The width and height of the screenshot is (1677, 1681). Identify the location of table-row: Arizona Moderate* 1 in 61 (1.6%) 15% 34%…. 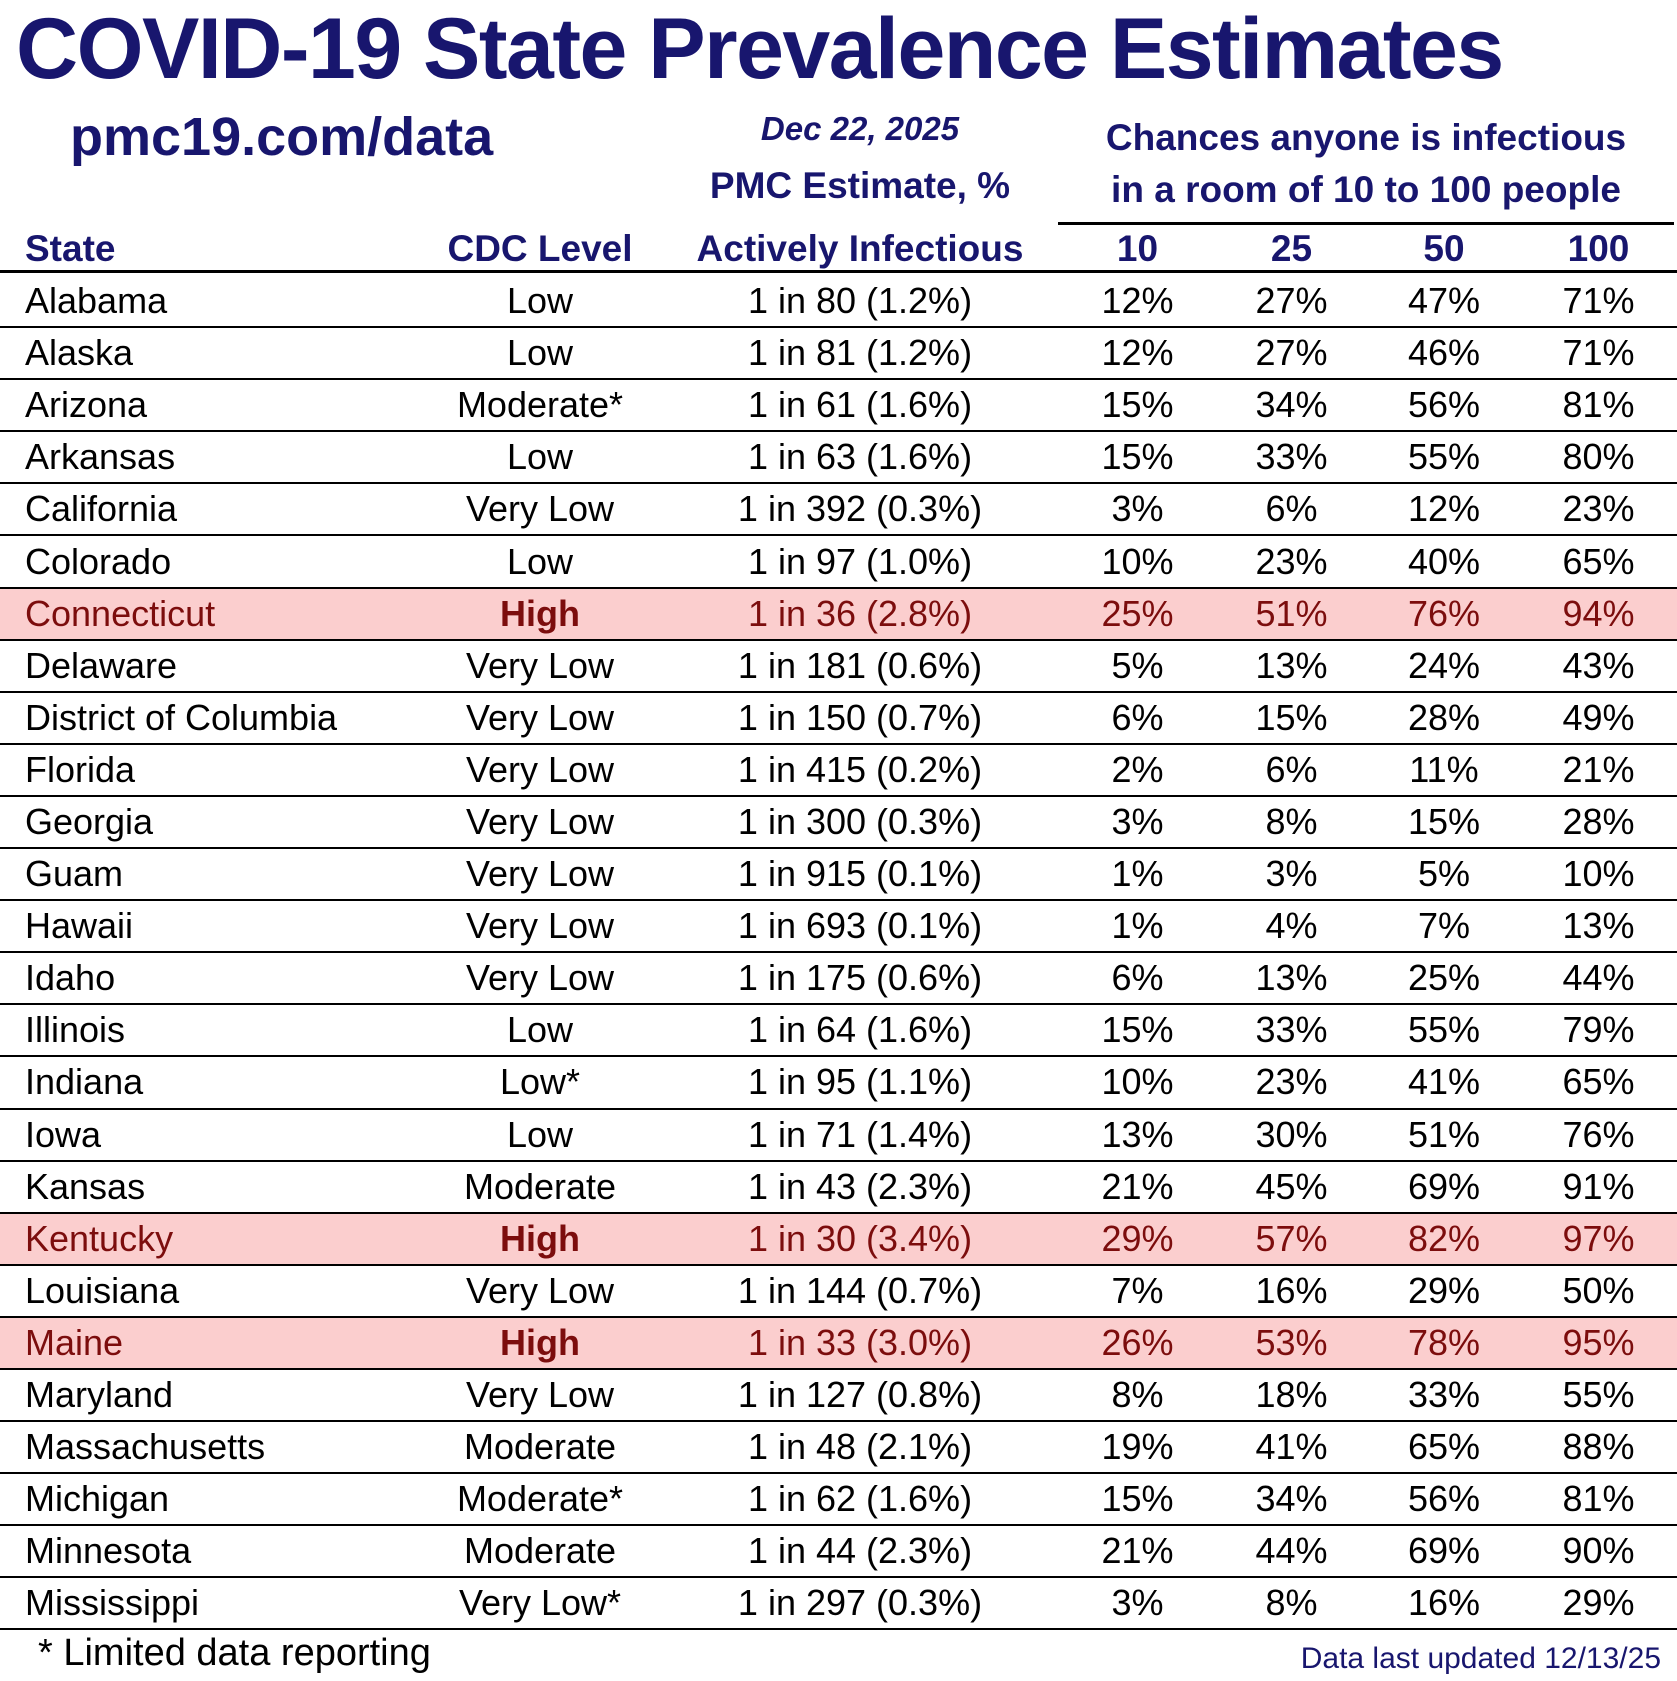
(838, 406).